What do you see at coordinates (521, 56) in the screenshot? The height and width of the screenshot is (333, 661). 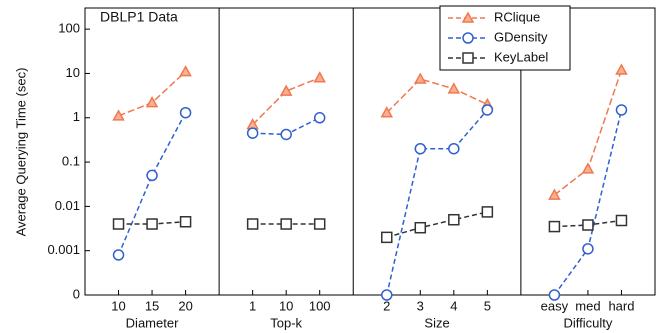 I see `legend-label: KeyLabel` at bounding box center [521, 56].